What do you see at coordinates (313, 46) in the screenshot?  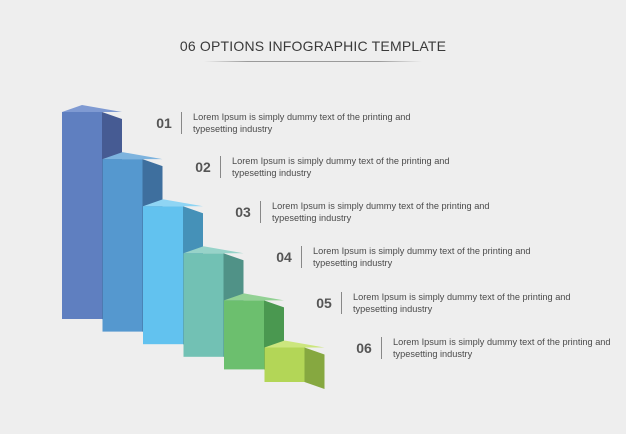 I see `page-title: 06 OPTIONS INFOGRAPHIC TEMPLATE` at bounding box center [313, 46].